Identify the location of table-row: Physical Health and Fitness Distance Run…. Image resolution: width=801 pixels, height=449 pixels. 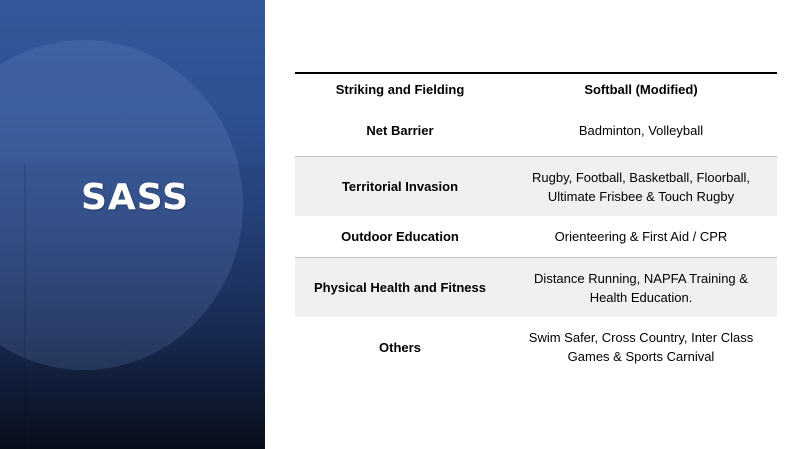
(536, 287).